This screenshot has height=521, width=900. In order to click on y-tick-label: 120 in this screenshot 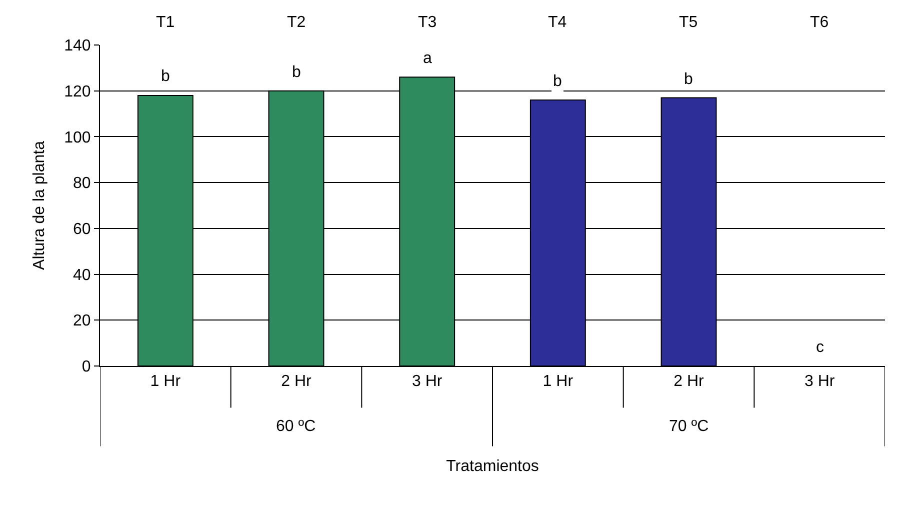, I will do `click(77, 91)`.